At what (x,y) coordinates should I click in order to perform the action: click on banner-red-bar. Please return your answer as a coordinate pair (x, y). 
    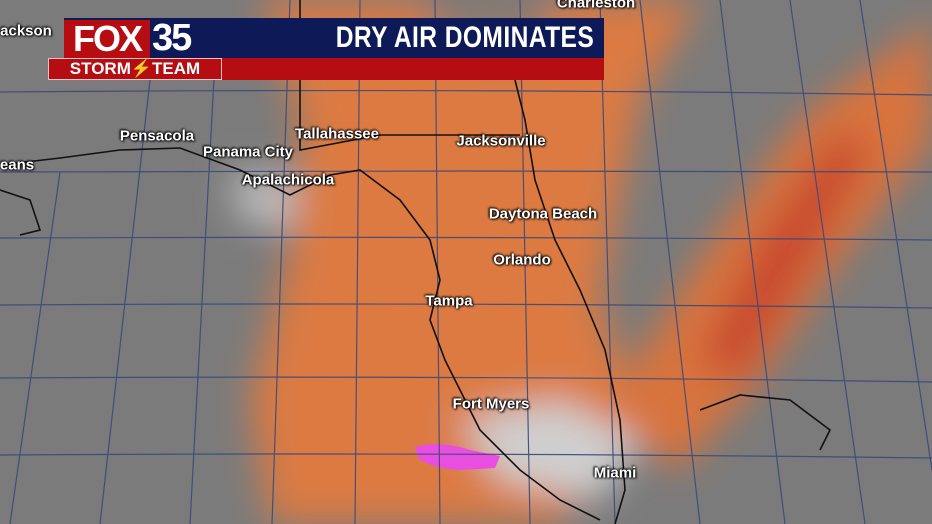
    Looking at the image, I should click on (381, 69).